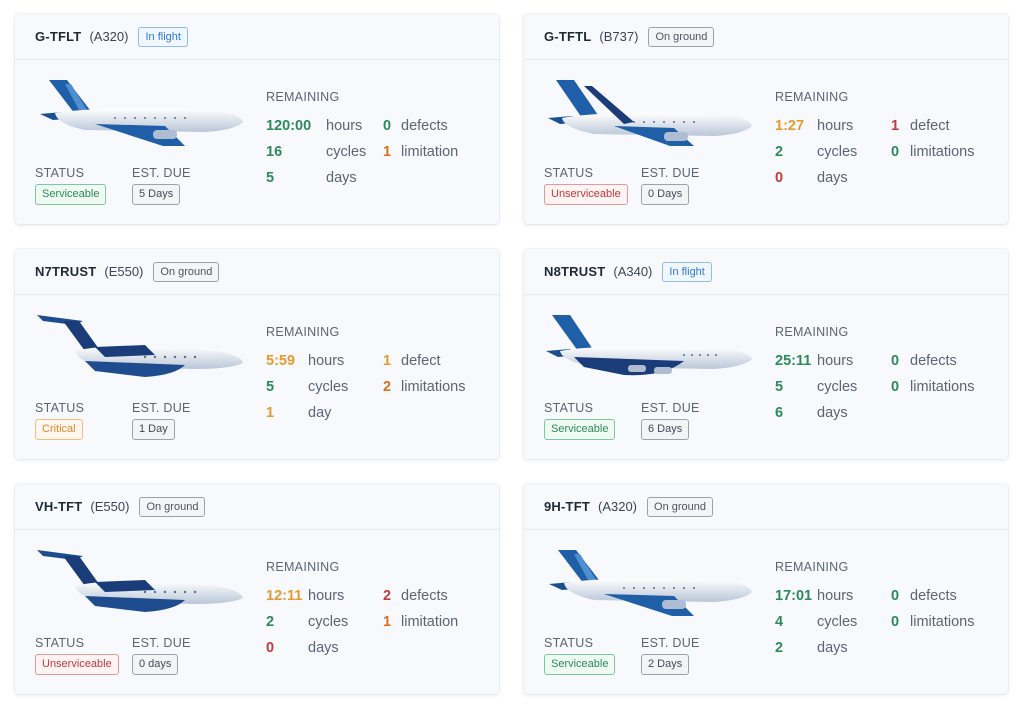 The image size is (1024, 710). Describe the element at coordinates (257, 507) in the screenshot. I see `card-header: VH-TFT (E550) On ground` at that location.